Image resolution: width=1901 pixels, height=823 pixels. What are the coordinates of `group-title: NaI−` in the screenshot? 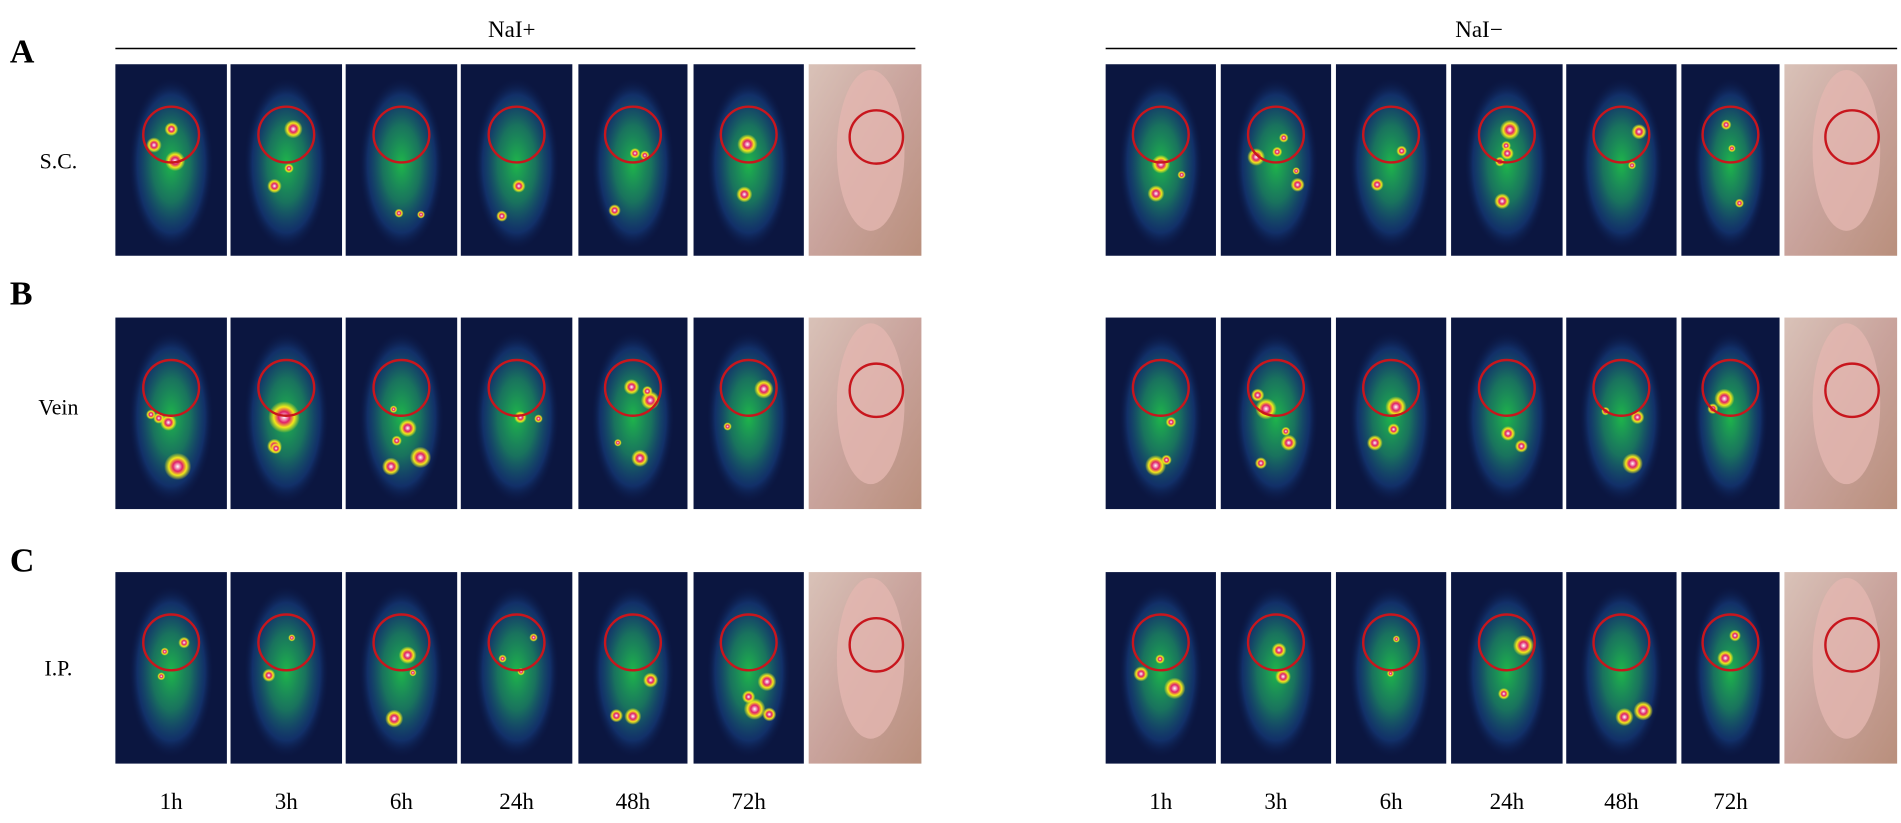 It's located at (1478, 29).